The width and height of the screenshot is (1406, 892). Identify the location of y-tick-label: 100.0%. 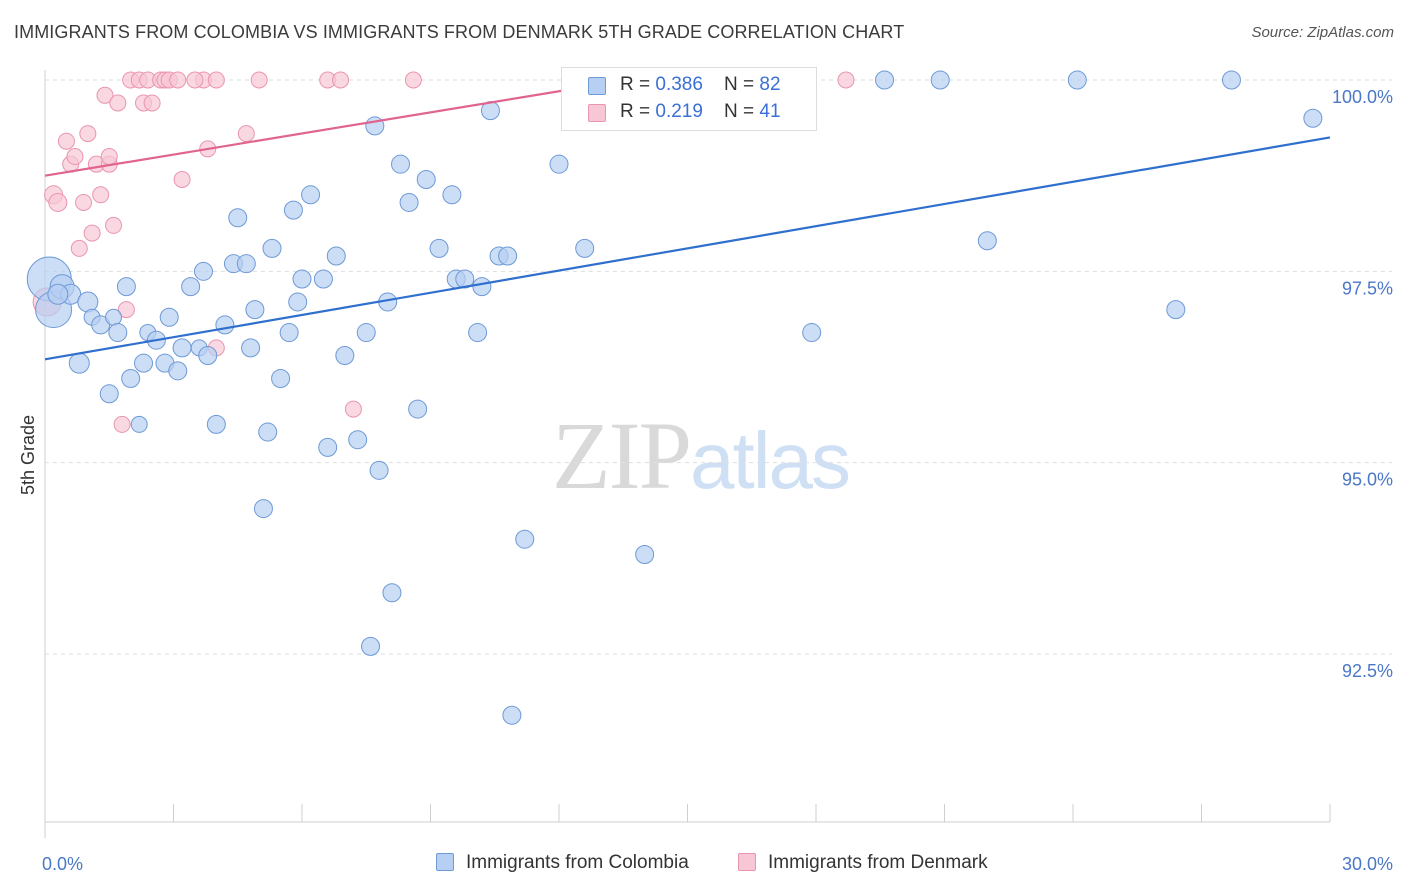
(1362, 97).